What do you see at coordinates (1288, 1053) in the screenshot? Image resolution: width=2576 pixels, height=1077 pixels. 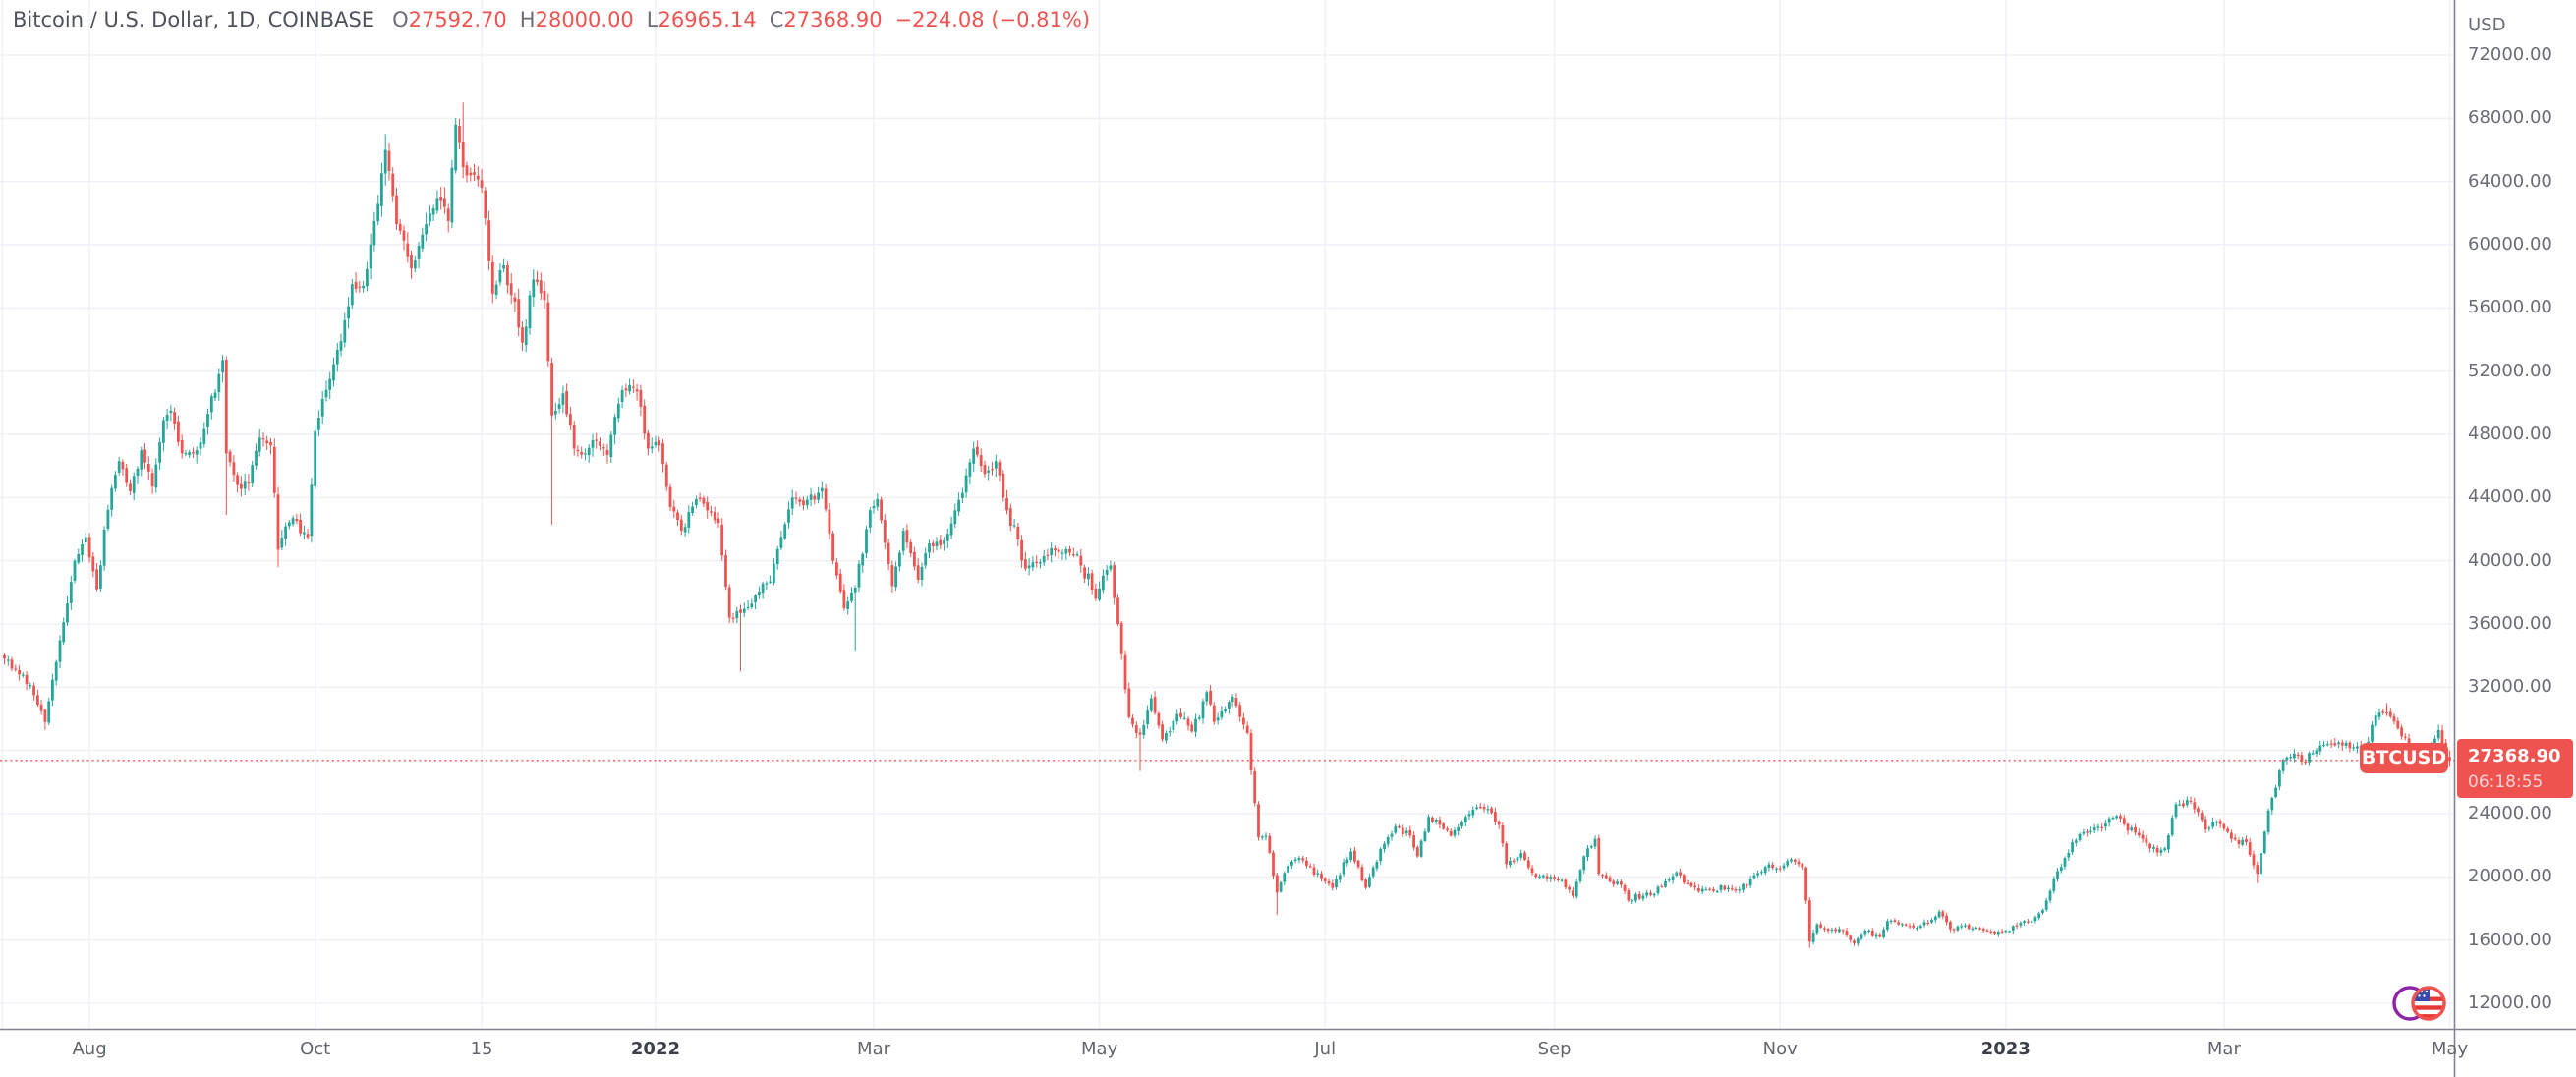 I see `time-scale: Aug Oct 15 2022 Mar May Jul Sep Nov 2023 Mar May` at bounding box center [1288, 1053].